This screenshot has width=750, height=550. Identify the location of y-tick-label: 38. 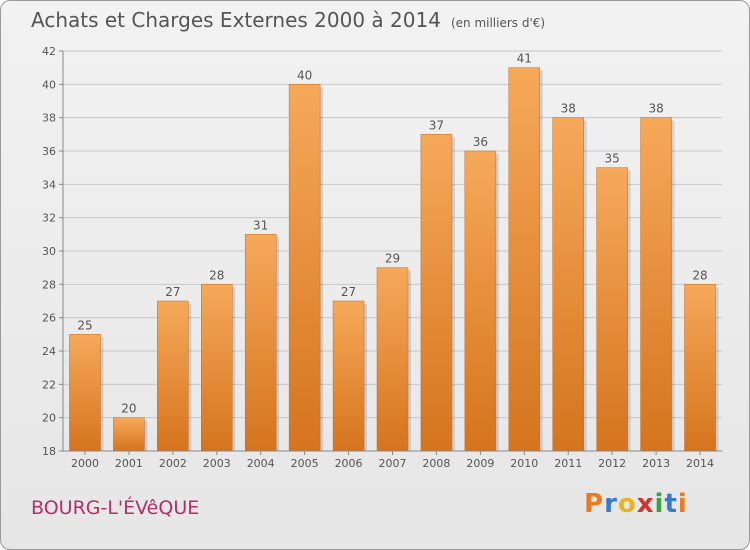
(49, 118).